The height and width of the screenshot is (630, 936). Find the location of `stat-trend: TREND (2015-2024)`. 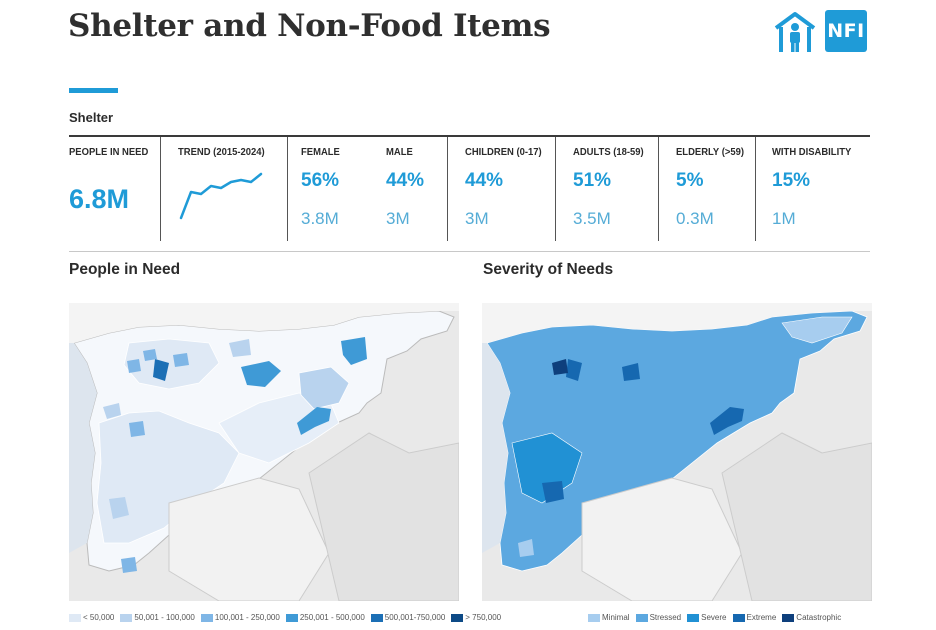

stat-trend: TREND (2015-2024) is located at coordinates (224, 189).